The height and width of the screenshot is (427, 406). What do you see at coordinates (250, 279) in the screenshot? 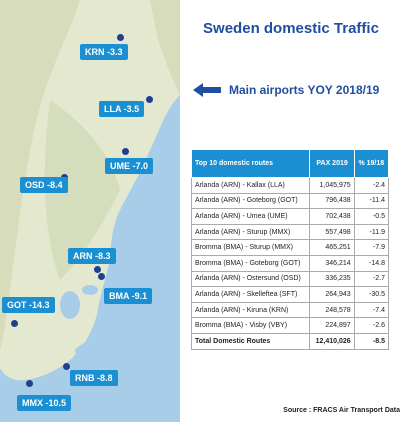
I see `route-cell: Arlanda (ARN) - Ostersund (OSD)` at bounding box center [250, 279].